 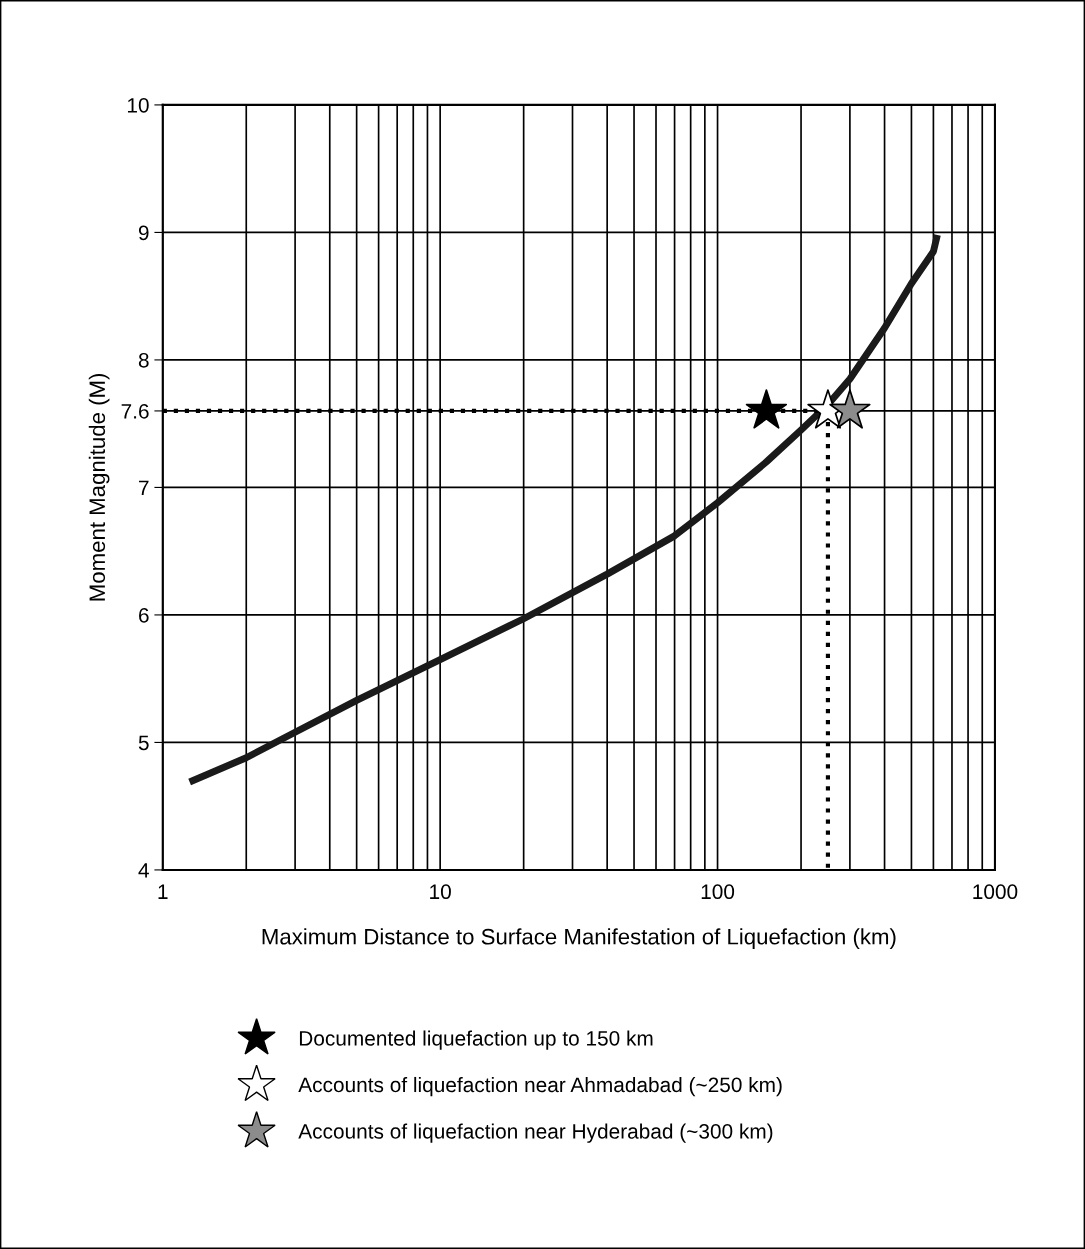 I want to click on y-tick-label: 6, so click(x=144, y=615).